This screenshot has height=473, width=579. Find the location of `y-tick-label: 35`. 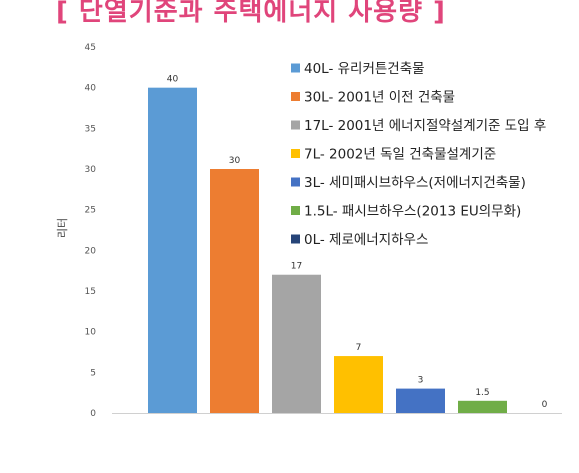

y-tick-label: 35 is located at coordinates (90, 129).